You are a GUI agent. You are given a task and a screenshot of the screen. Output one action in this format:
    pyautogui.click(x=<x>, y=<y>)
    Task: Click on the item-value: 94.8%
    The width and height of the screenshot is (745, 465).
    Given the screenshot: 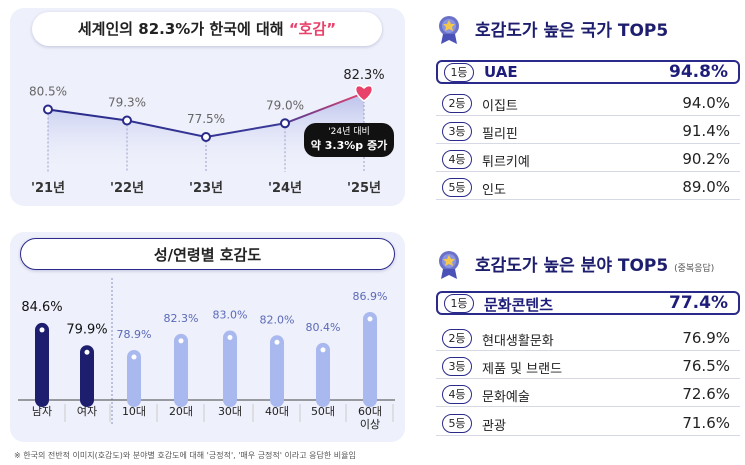 What is the action you would take?
    pyautogui.click(x=698, y=72)
    